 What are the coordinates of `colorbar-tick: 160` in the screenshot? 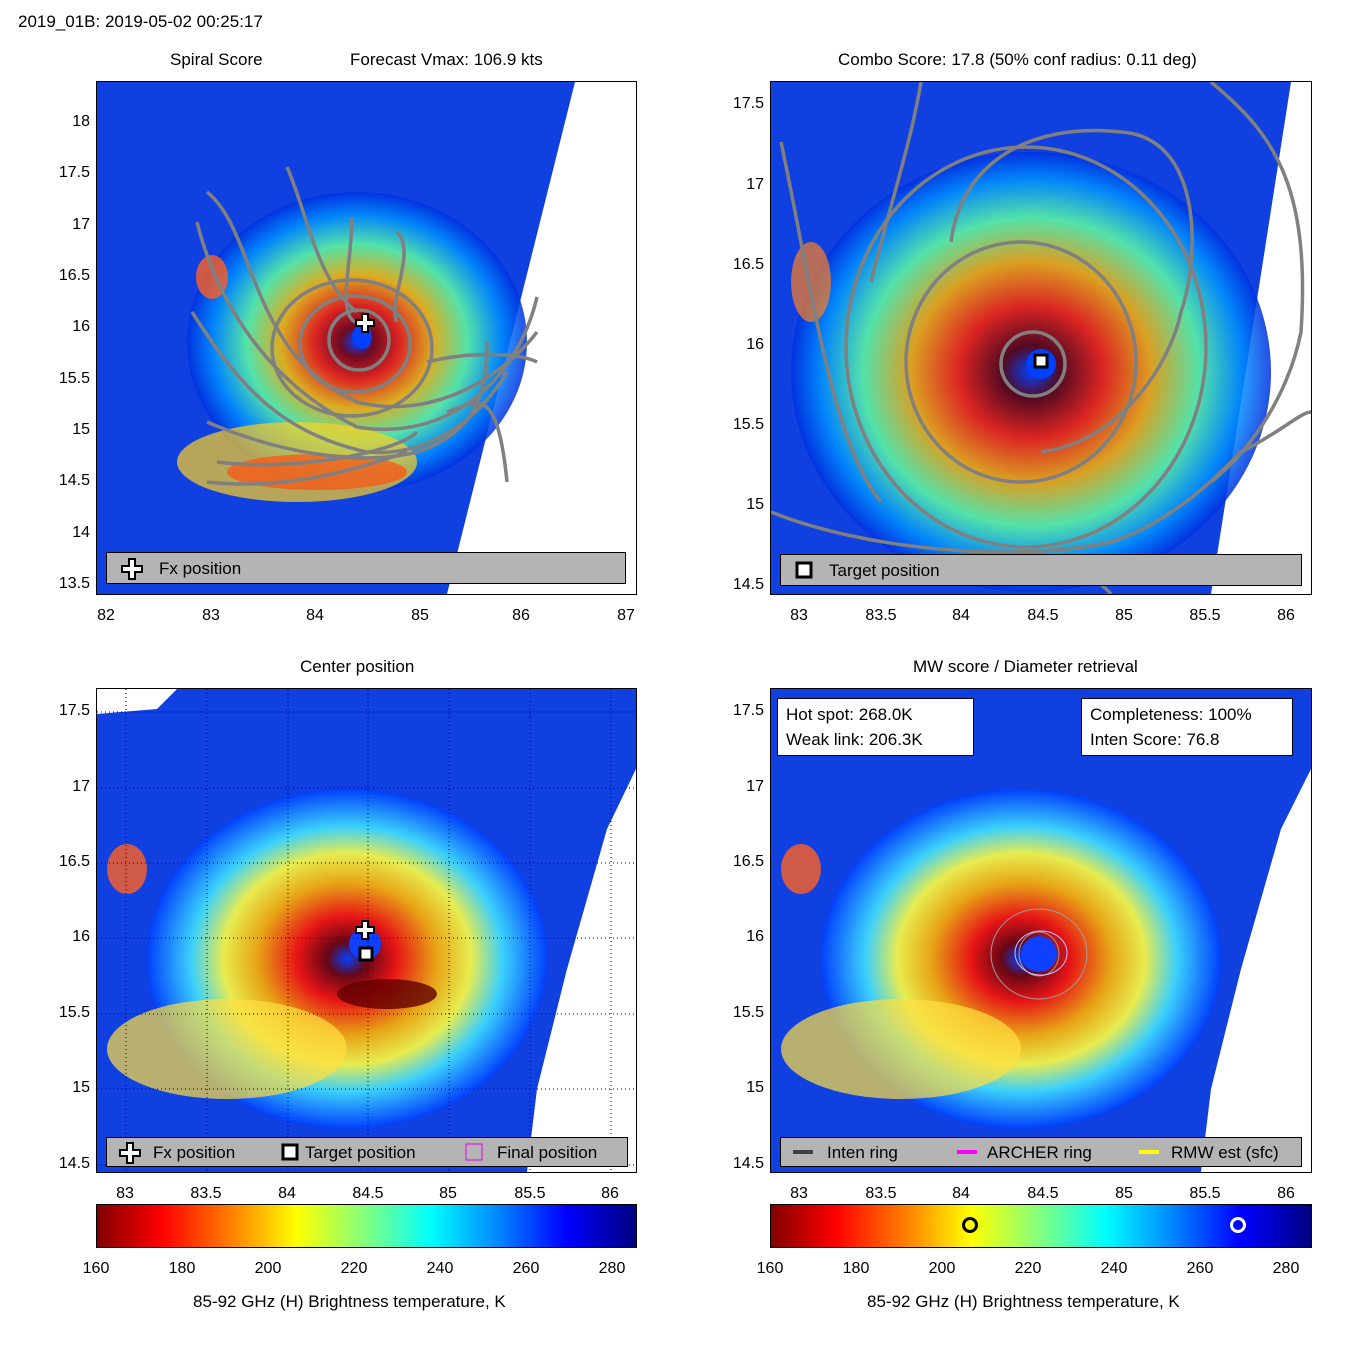 It's located at (770, 1268).